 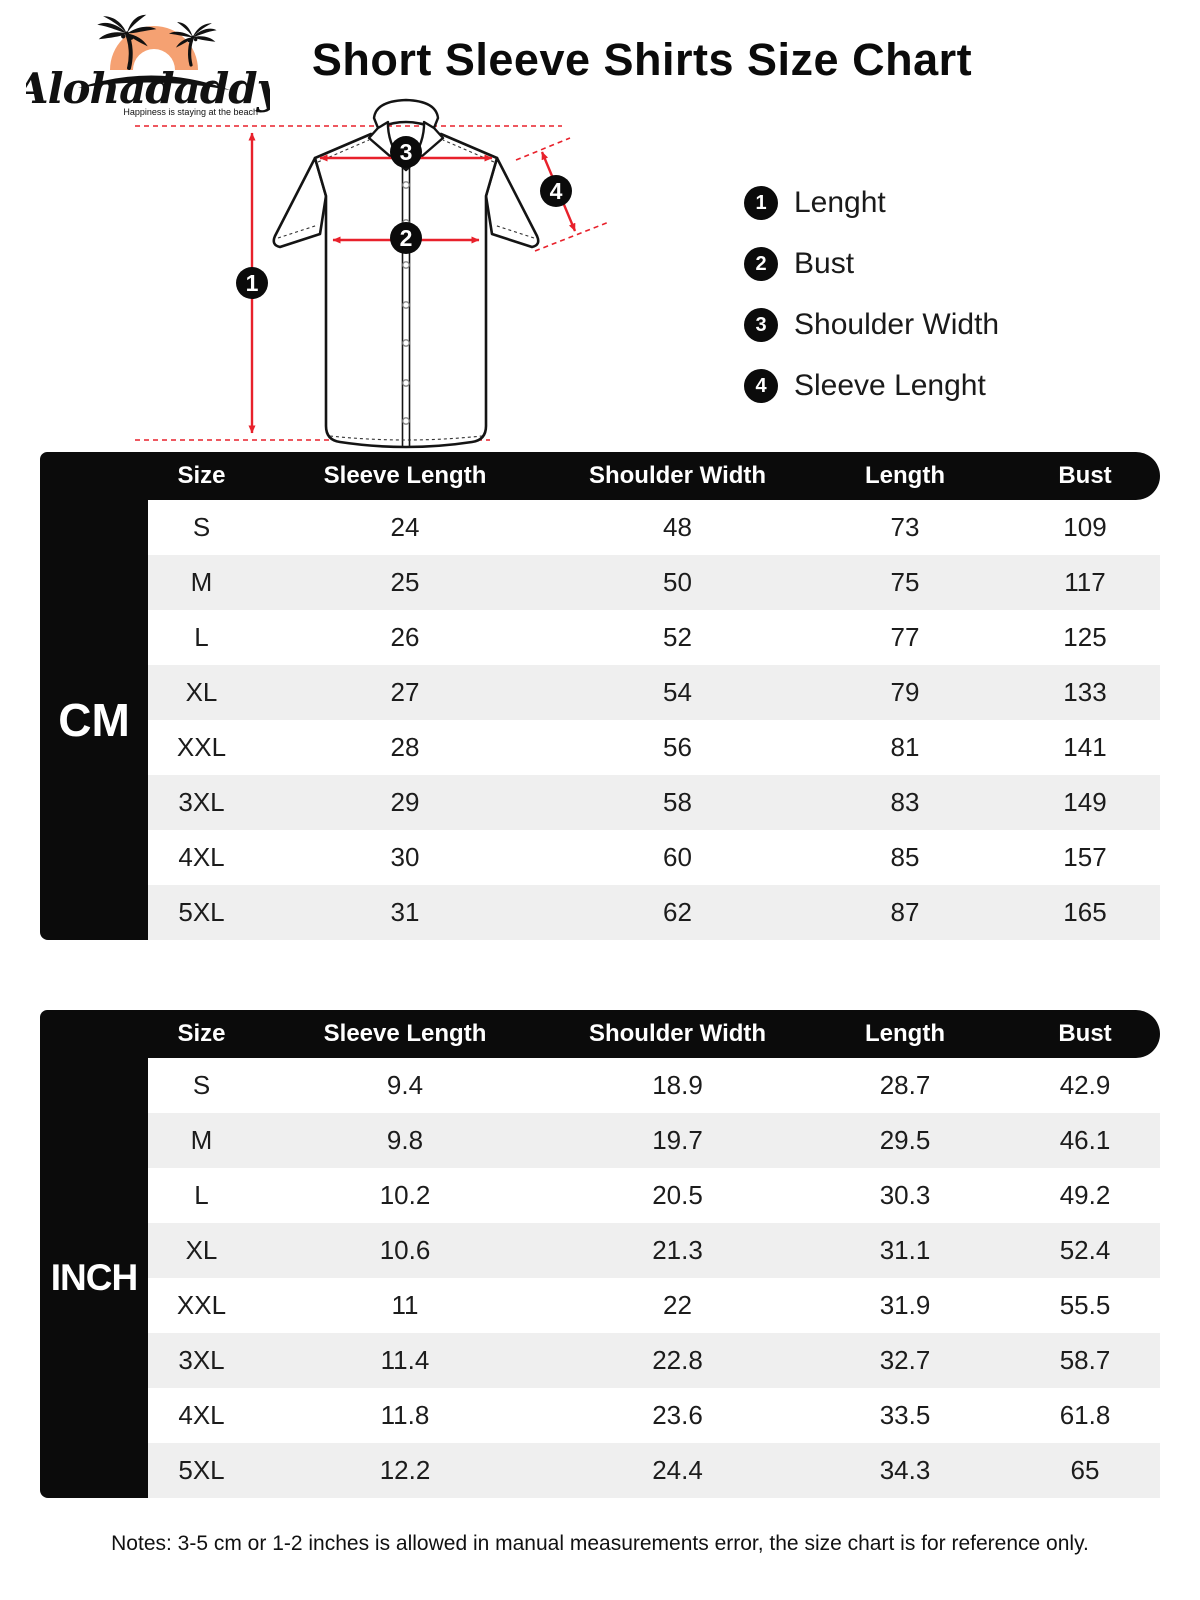 I want to click on value-cell: 31.1, so click(x=905, y=1250).